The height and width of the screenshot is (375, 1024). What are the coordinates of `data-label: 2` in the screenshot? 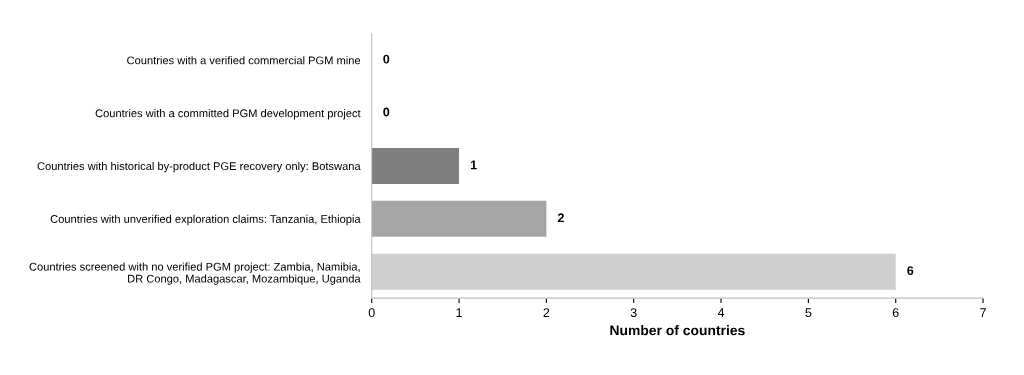 It's located at (560, 218).